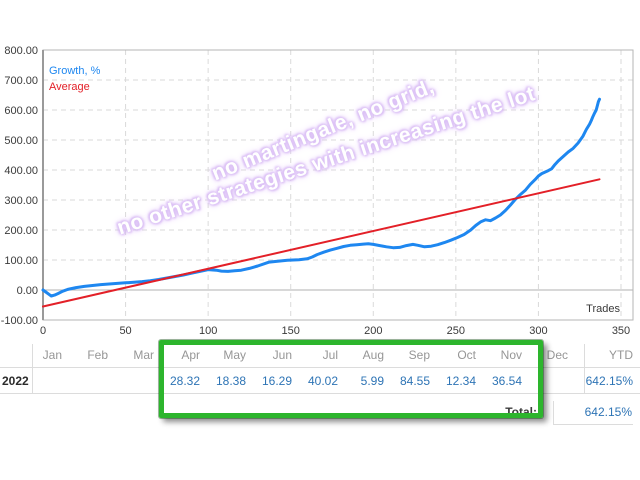 This screenshot has width=640, height=480. What do you see at coordinates (621, 331) in the screenshot?
I see `x-tick-label: 350` at bounding box center [621, 331].